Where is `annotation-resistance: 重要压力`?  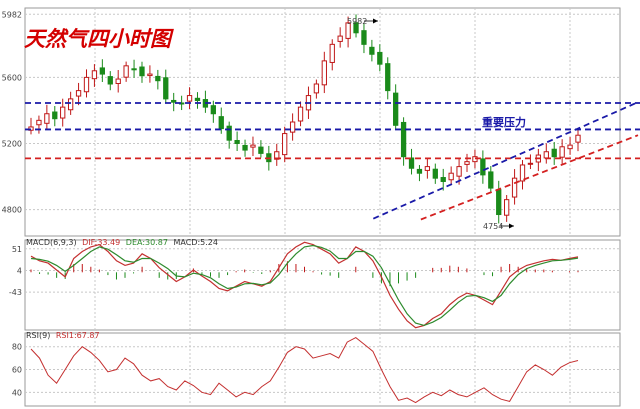 annotation-resistance: 重要压力 is located at coordinates (504, 122).